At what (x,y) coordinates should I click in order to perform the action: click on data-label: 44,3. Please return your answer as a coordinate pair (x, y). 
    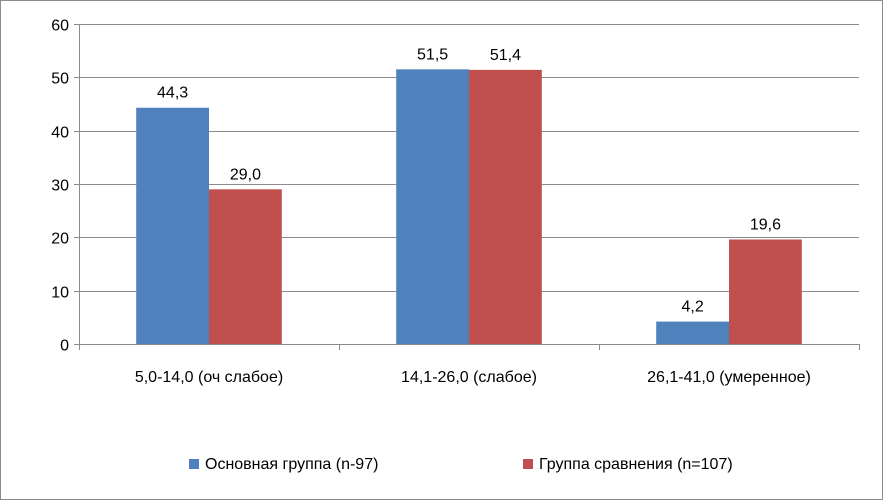
    Looking at the image, I should click on (172, 93).